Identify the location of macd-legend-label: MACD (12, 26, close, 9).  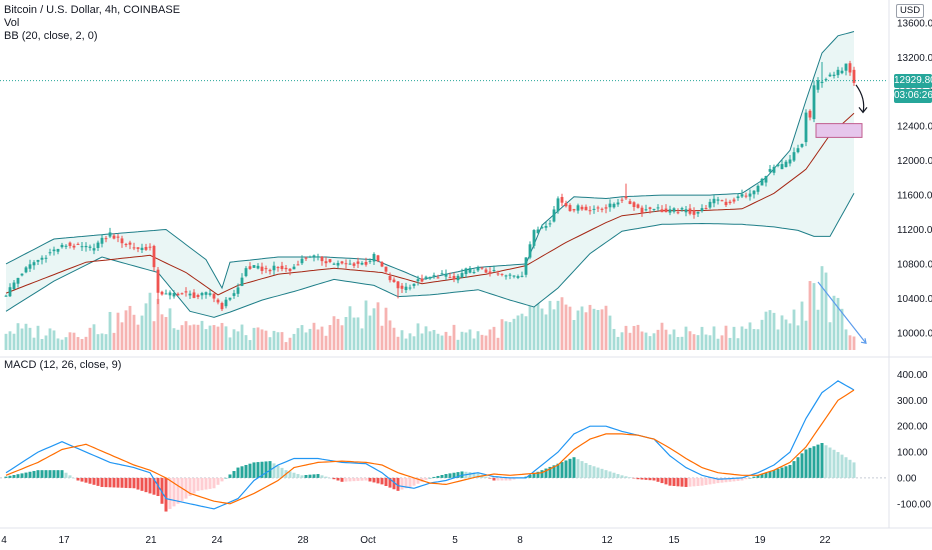
(63, 365).